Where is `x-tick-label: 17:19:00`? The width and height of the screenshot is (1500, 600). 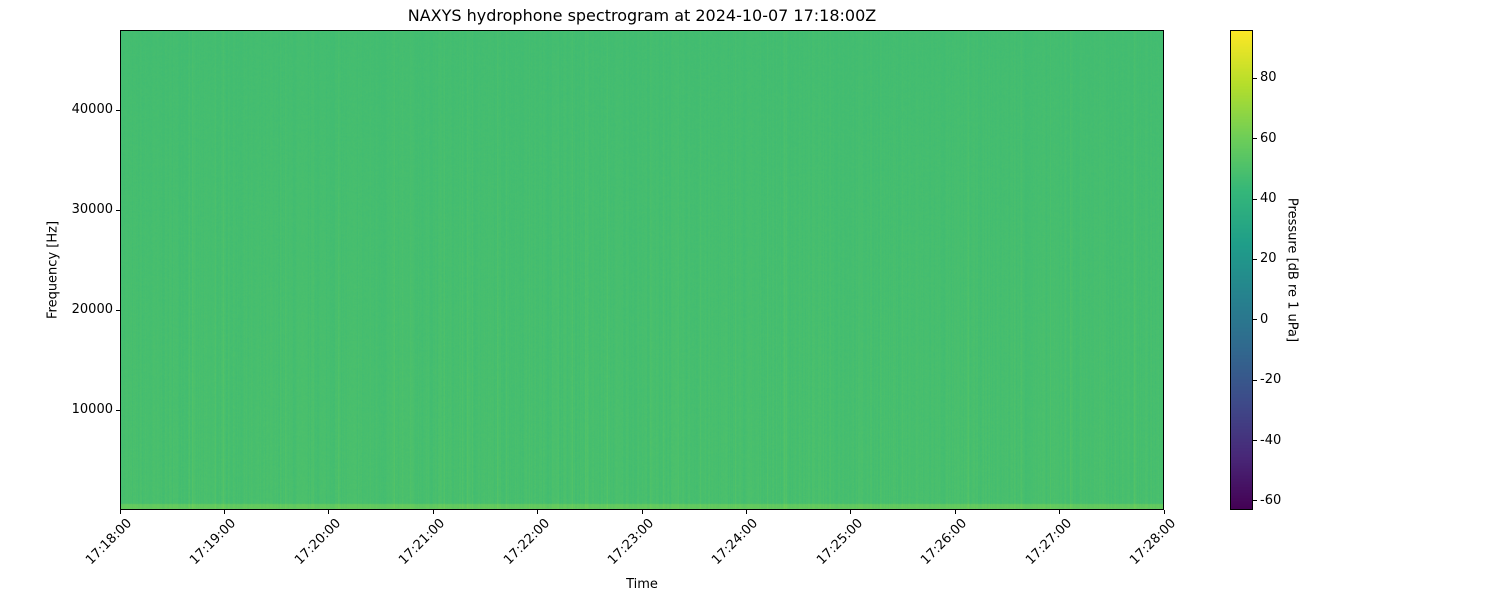 x-tick-label: 17:19:00 is located at coordinates (213, 542).